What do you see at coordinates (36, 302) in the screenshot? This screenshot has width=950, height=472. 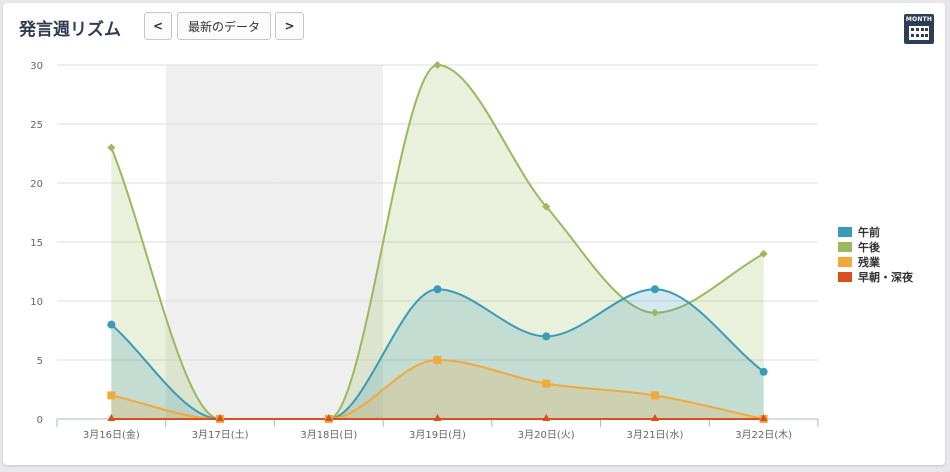 I see `y-tick-label: 10` at bounding box center [36, 302].